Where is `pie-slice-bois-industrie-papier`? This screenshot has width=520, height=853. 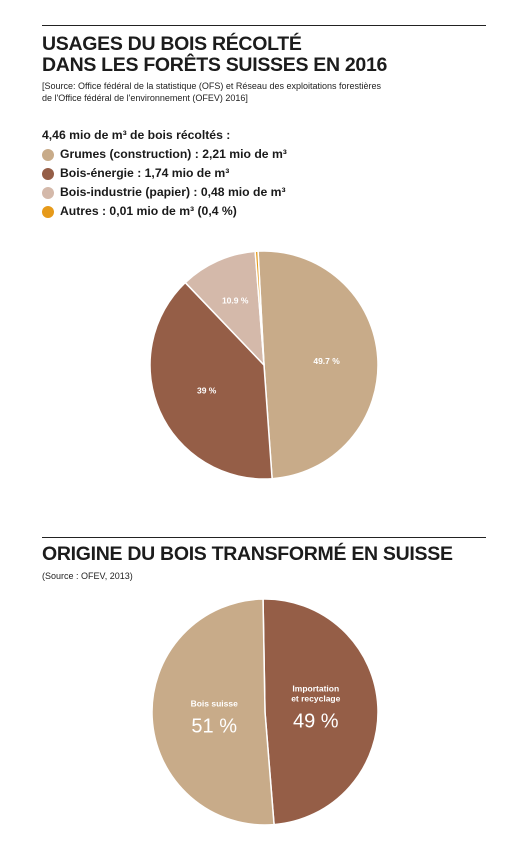
pie-slice-bois-industrie-papier is located at coordinates (224, 308).